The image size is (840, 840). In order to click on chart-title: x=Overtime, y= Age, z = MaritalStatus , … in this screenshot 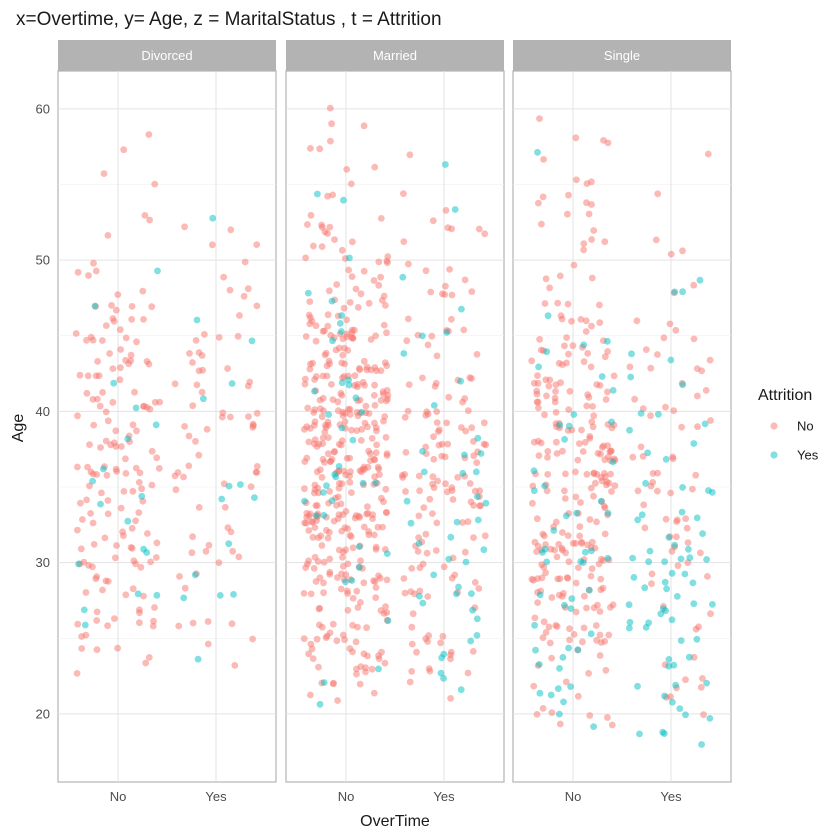, I will do `click(229, 19)`.